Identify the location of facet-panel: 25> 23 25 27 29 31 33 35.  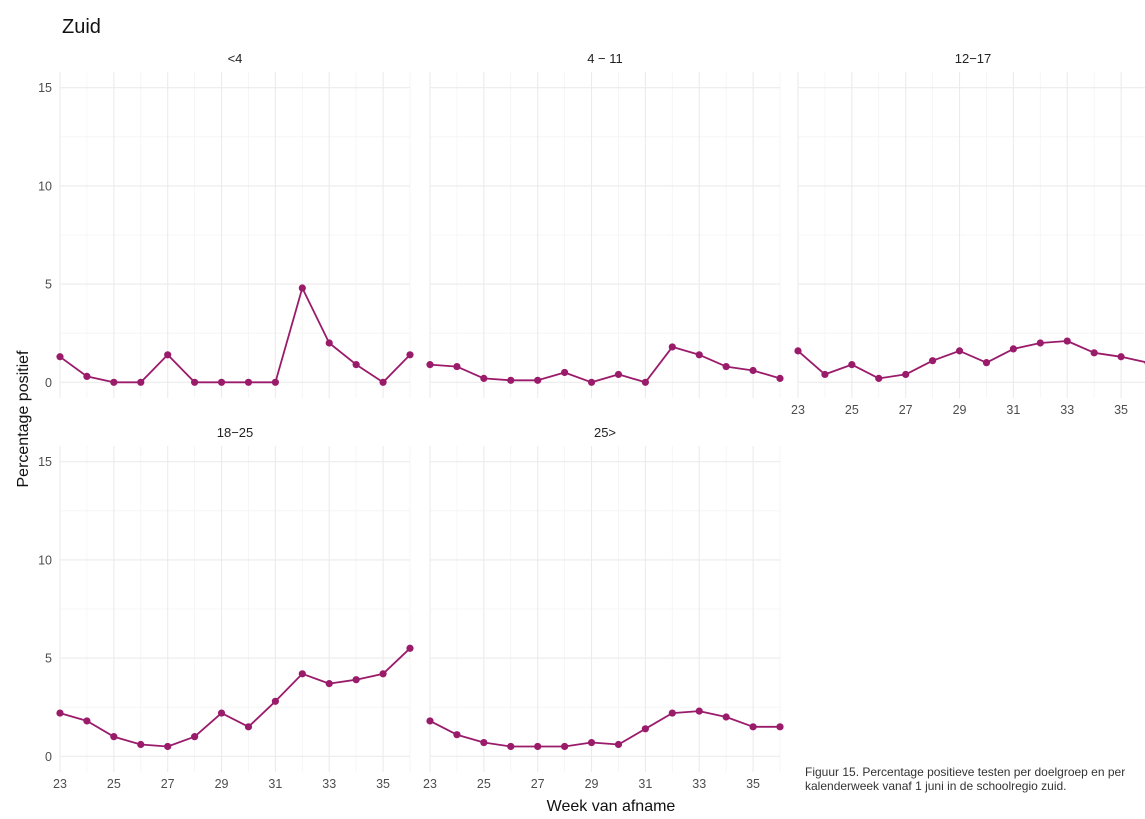
(603, 608).